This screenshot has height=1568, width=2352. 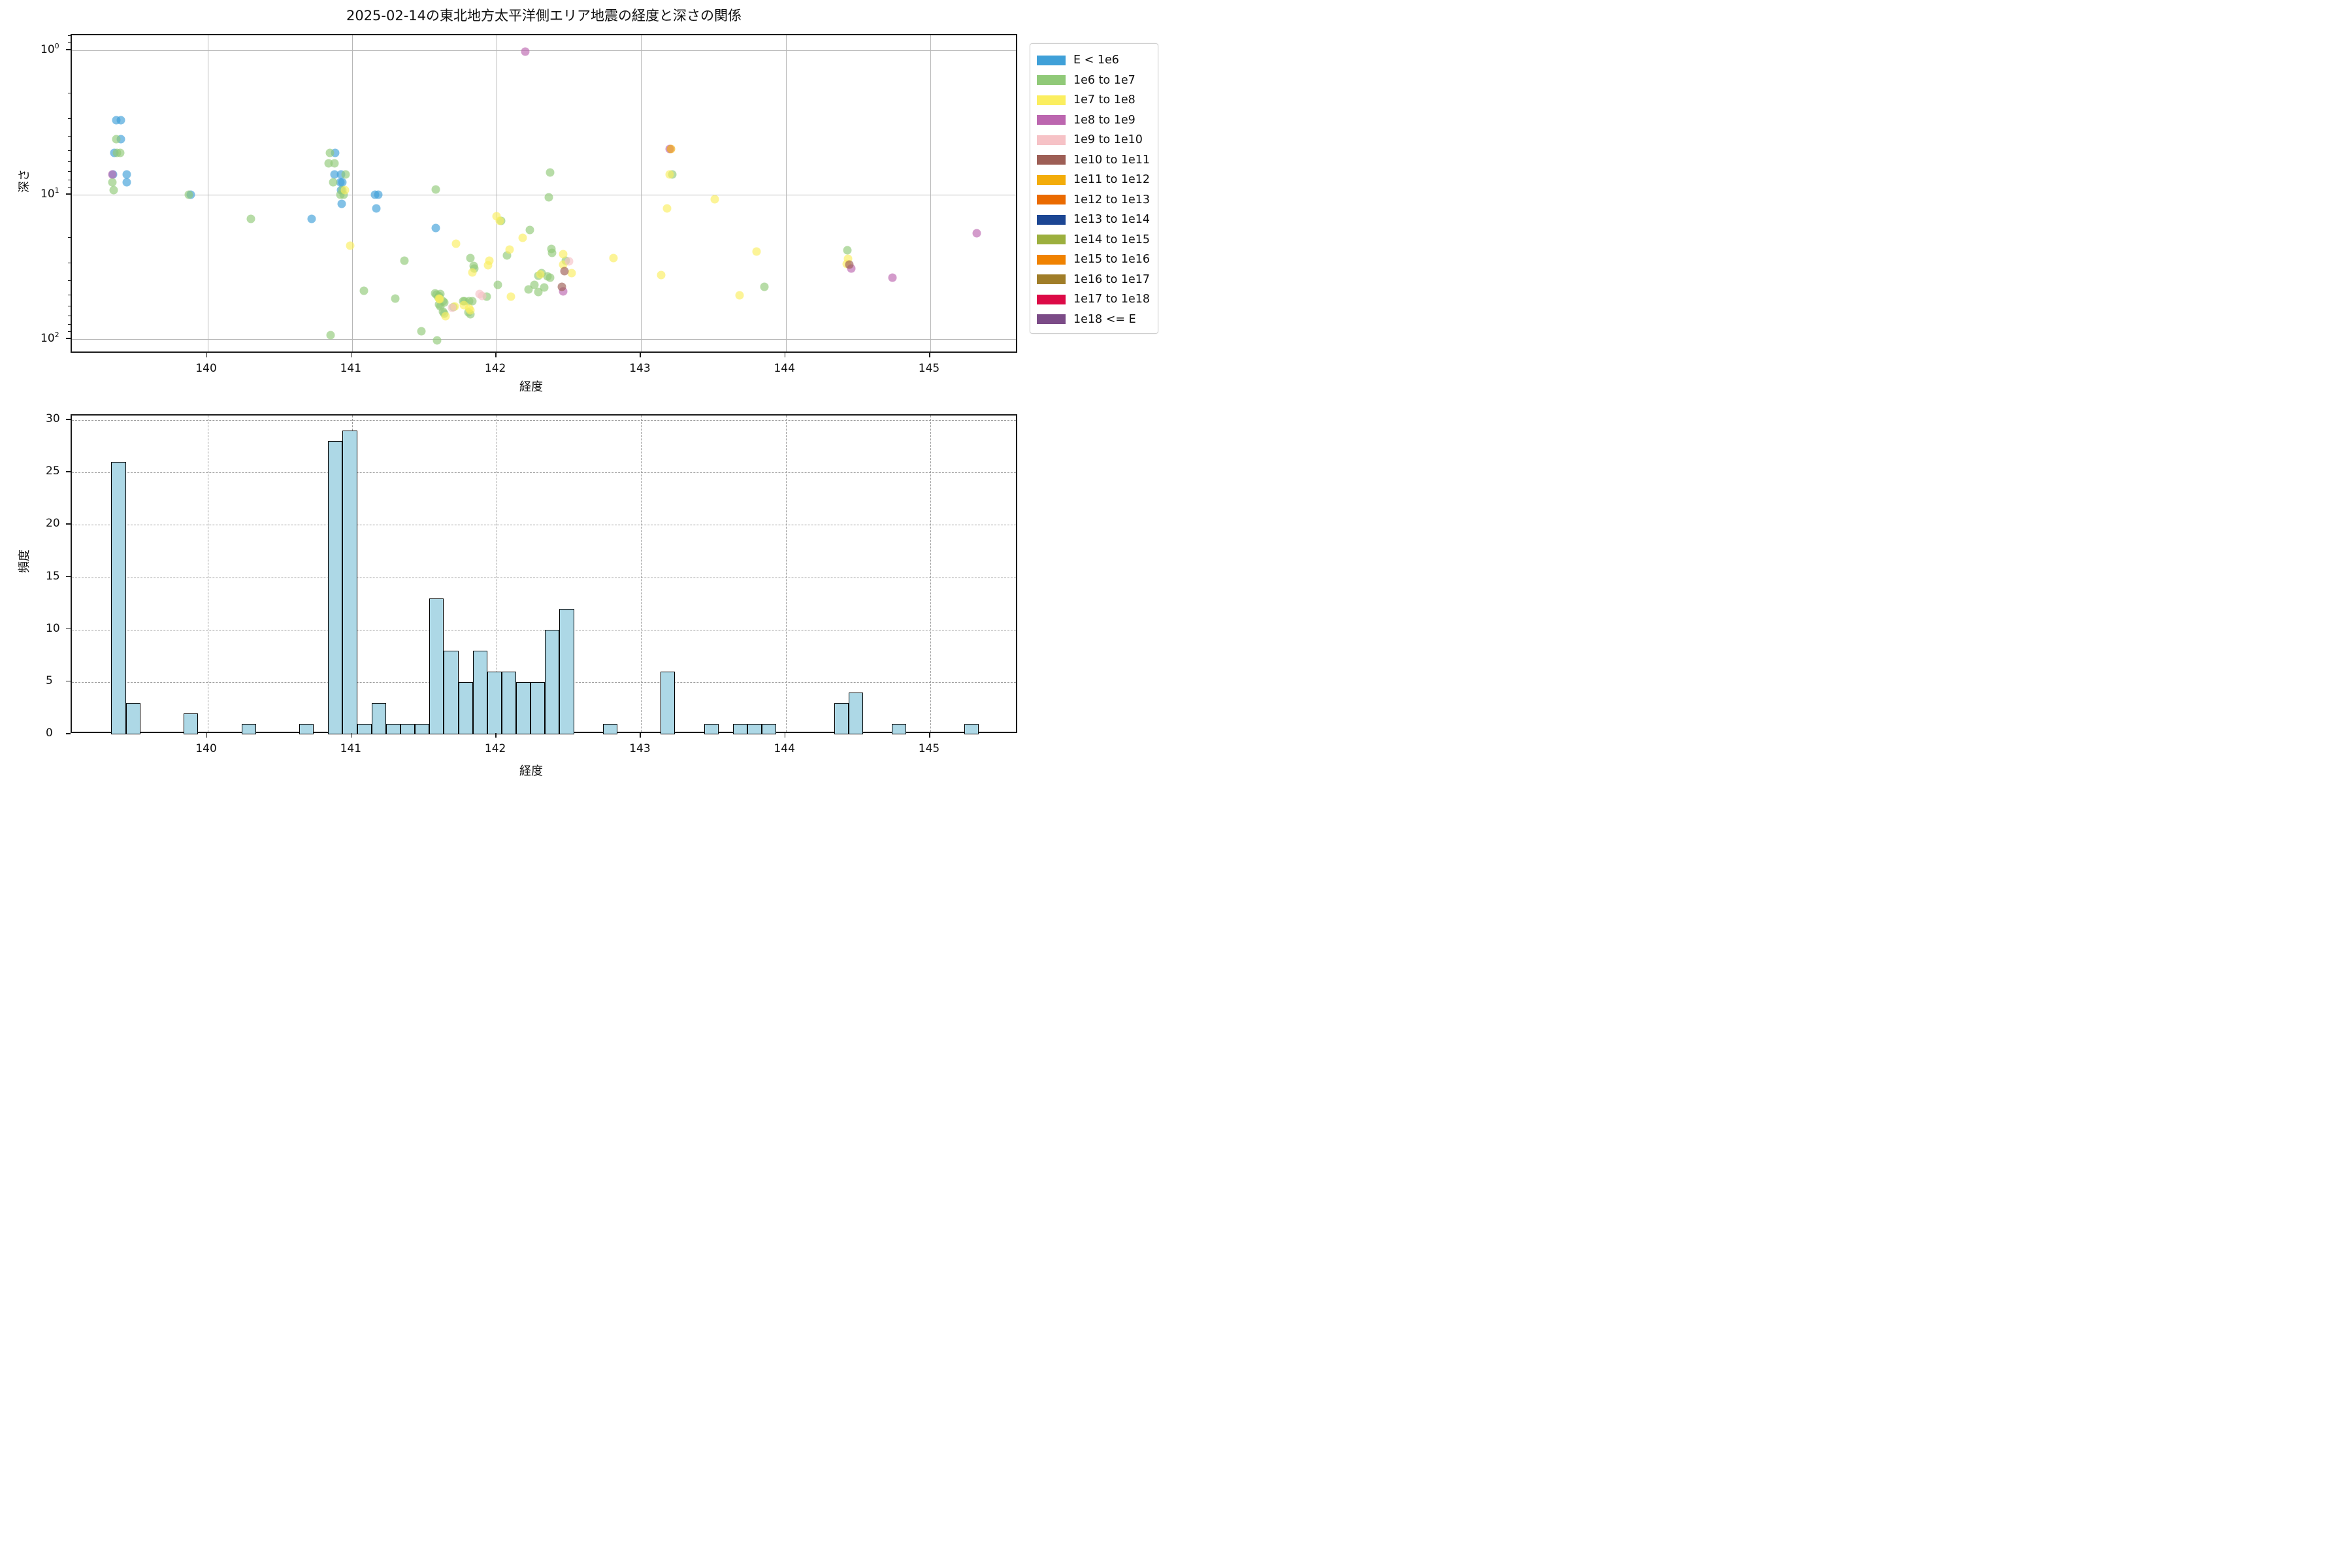 I want to click on y-tick-label: 25, so click(x=53, y=471).